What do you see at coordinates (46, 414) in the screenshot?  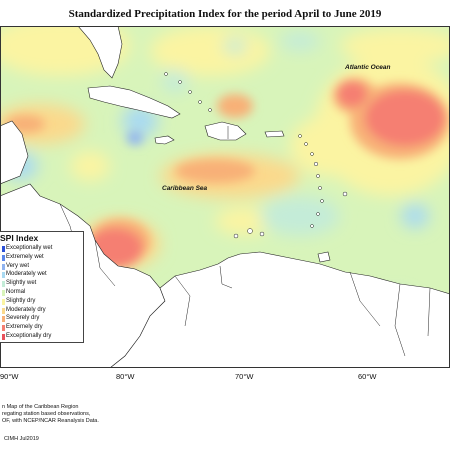 I see `footnote-line: regating station based observations,` at bounding box center [46, 414].